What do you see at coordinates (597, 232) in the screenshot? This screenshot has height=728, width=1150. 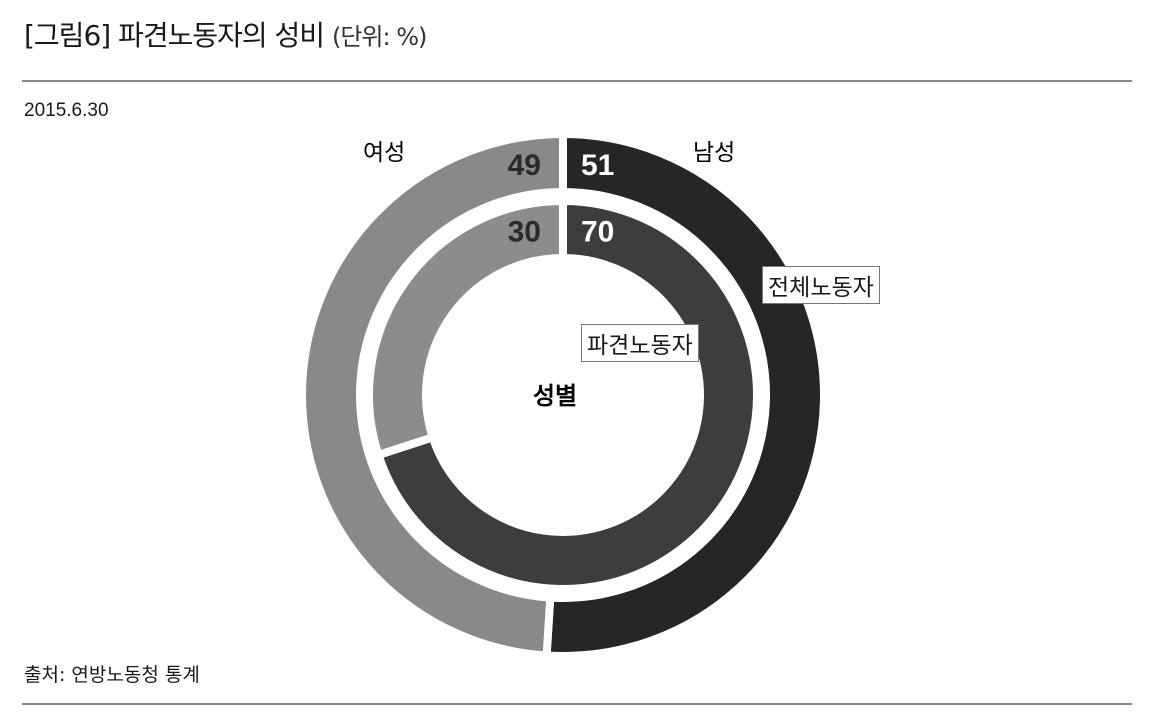 I see `inner-value-label-male: 70` at bounding box center [597, 232].